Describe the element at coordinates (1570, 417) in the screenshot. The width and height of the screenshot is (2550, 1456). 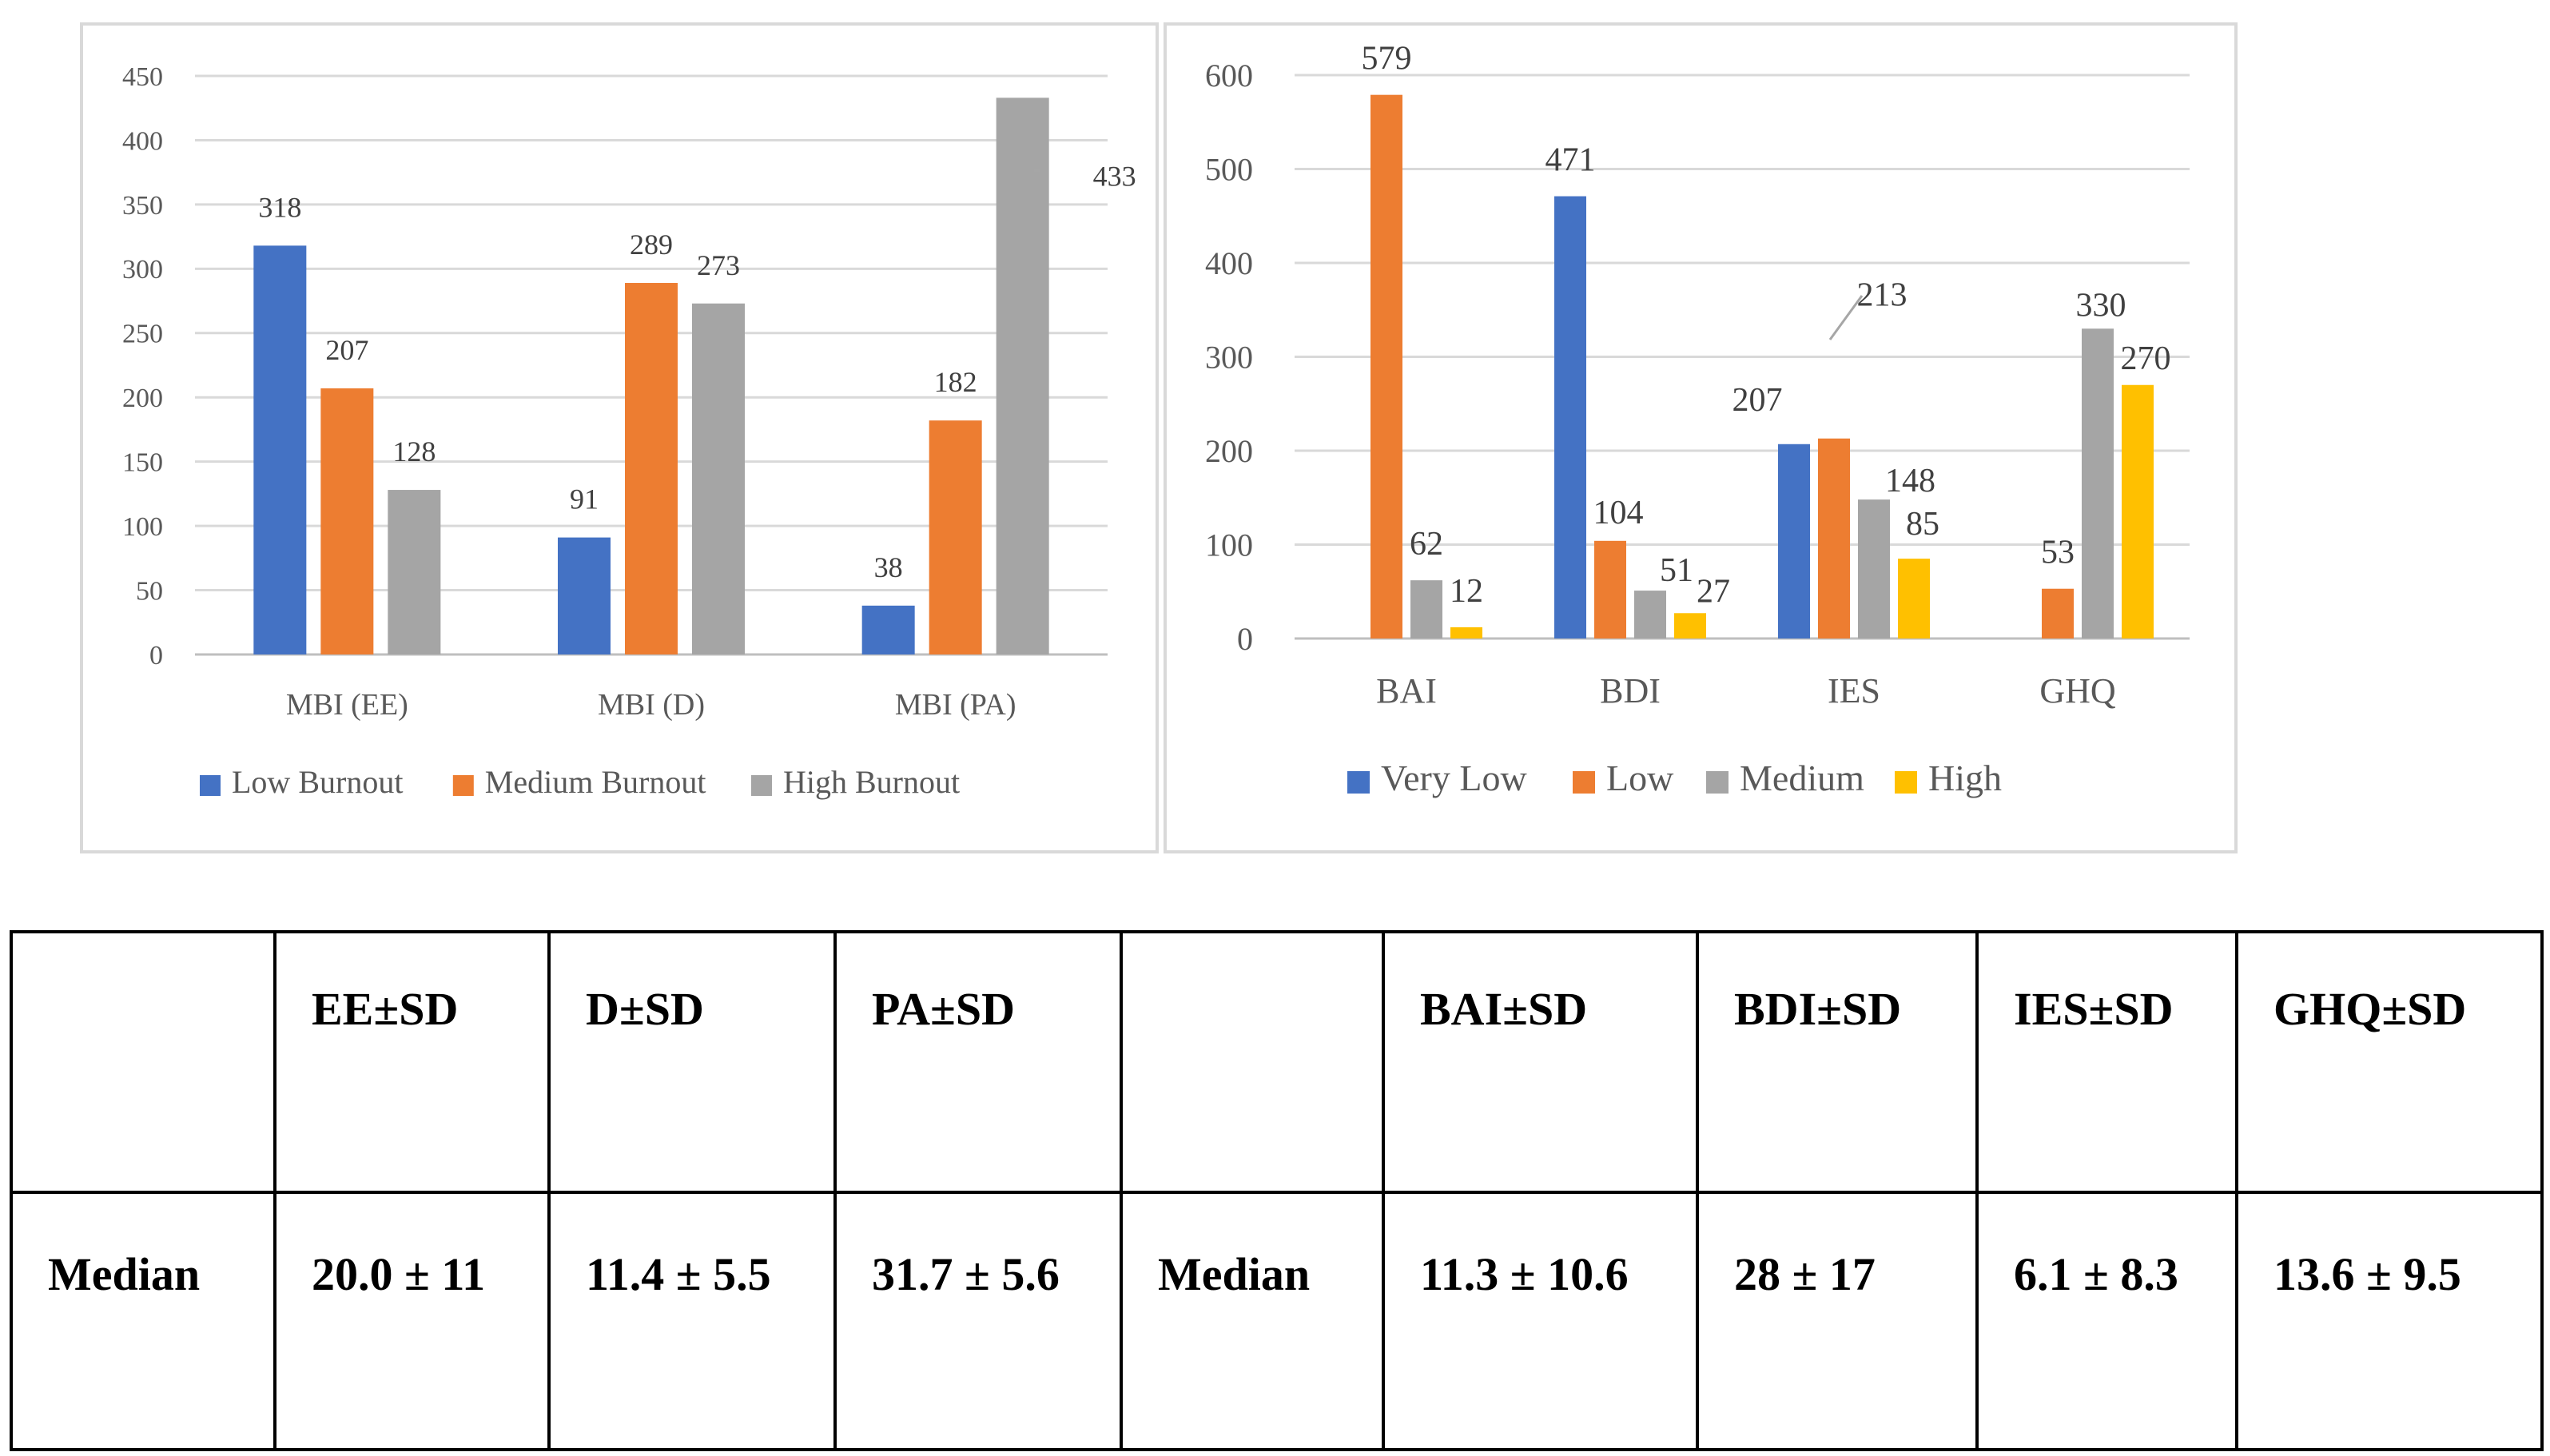
I see `bar-very-low-bdi` at that location.